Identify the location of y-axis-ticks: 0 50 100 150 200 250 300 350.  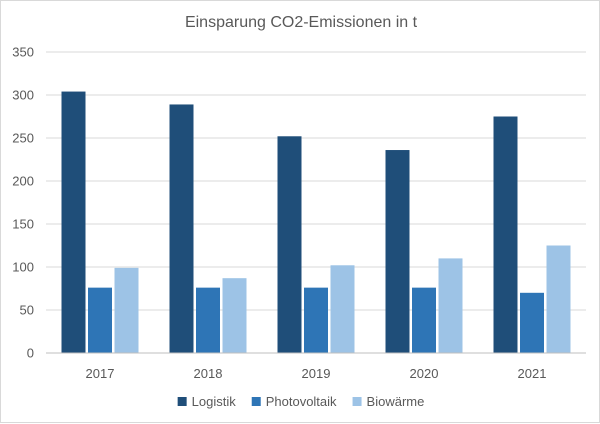
(23, 203).